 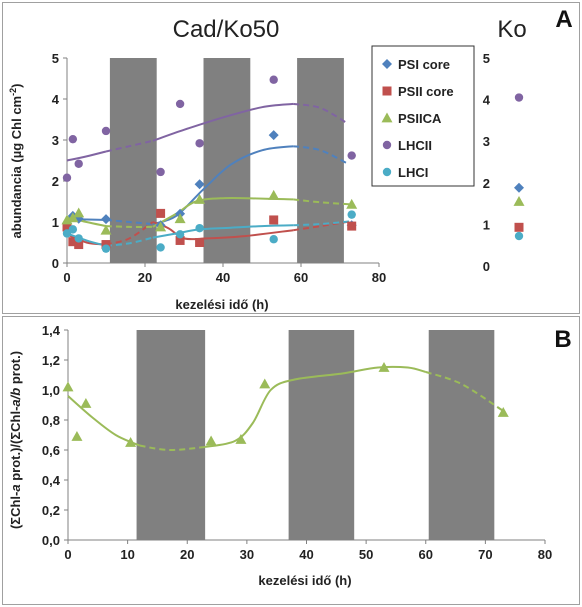 I want to click on panel-a-x-axis-label: kezelési idő (h), so click(x=221, y=304).